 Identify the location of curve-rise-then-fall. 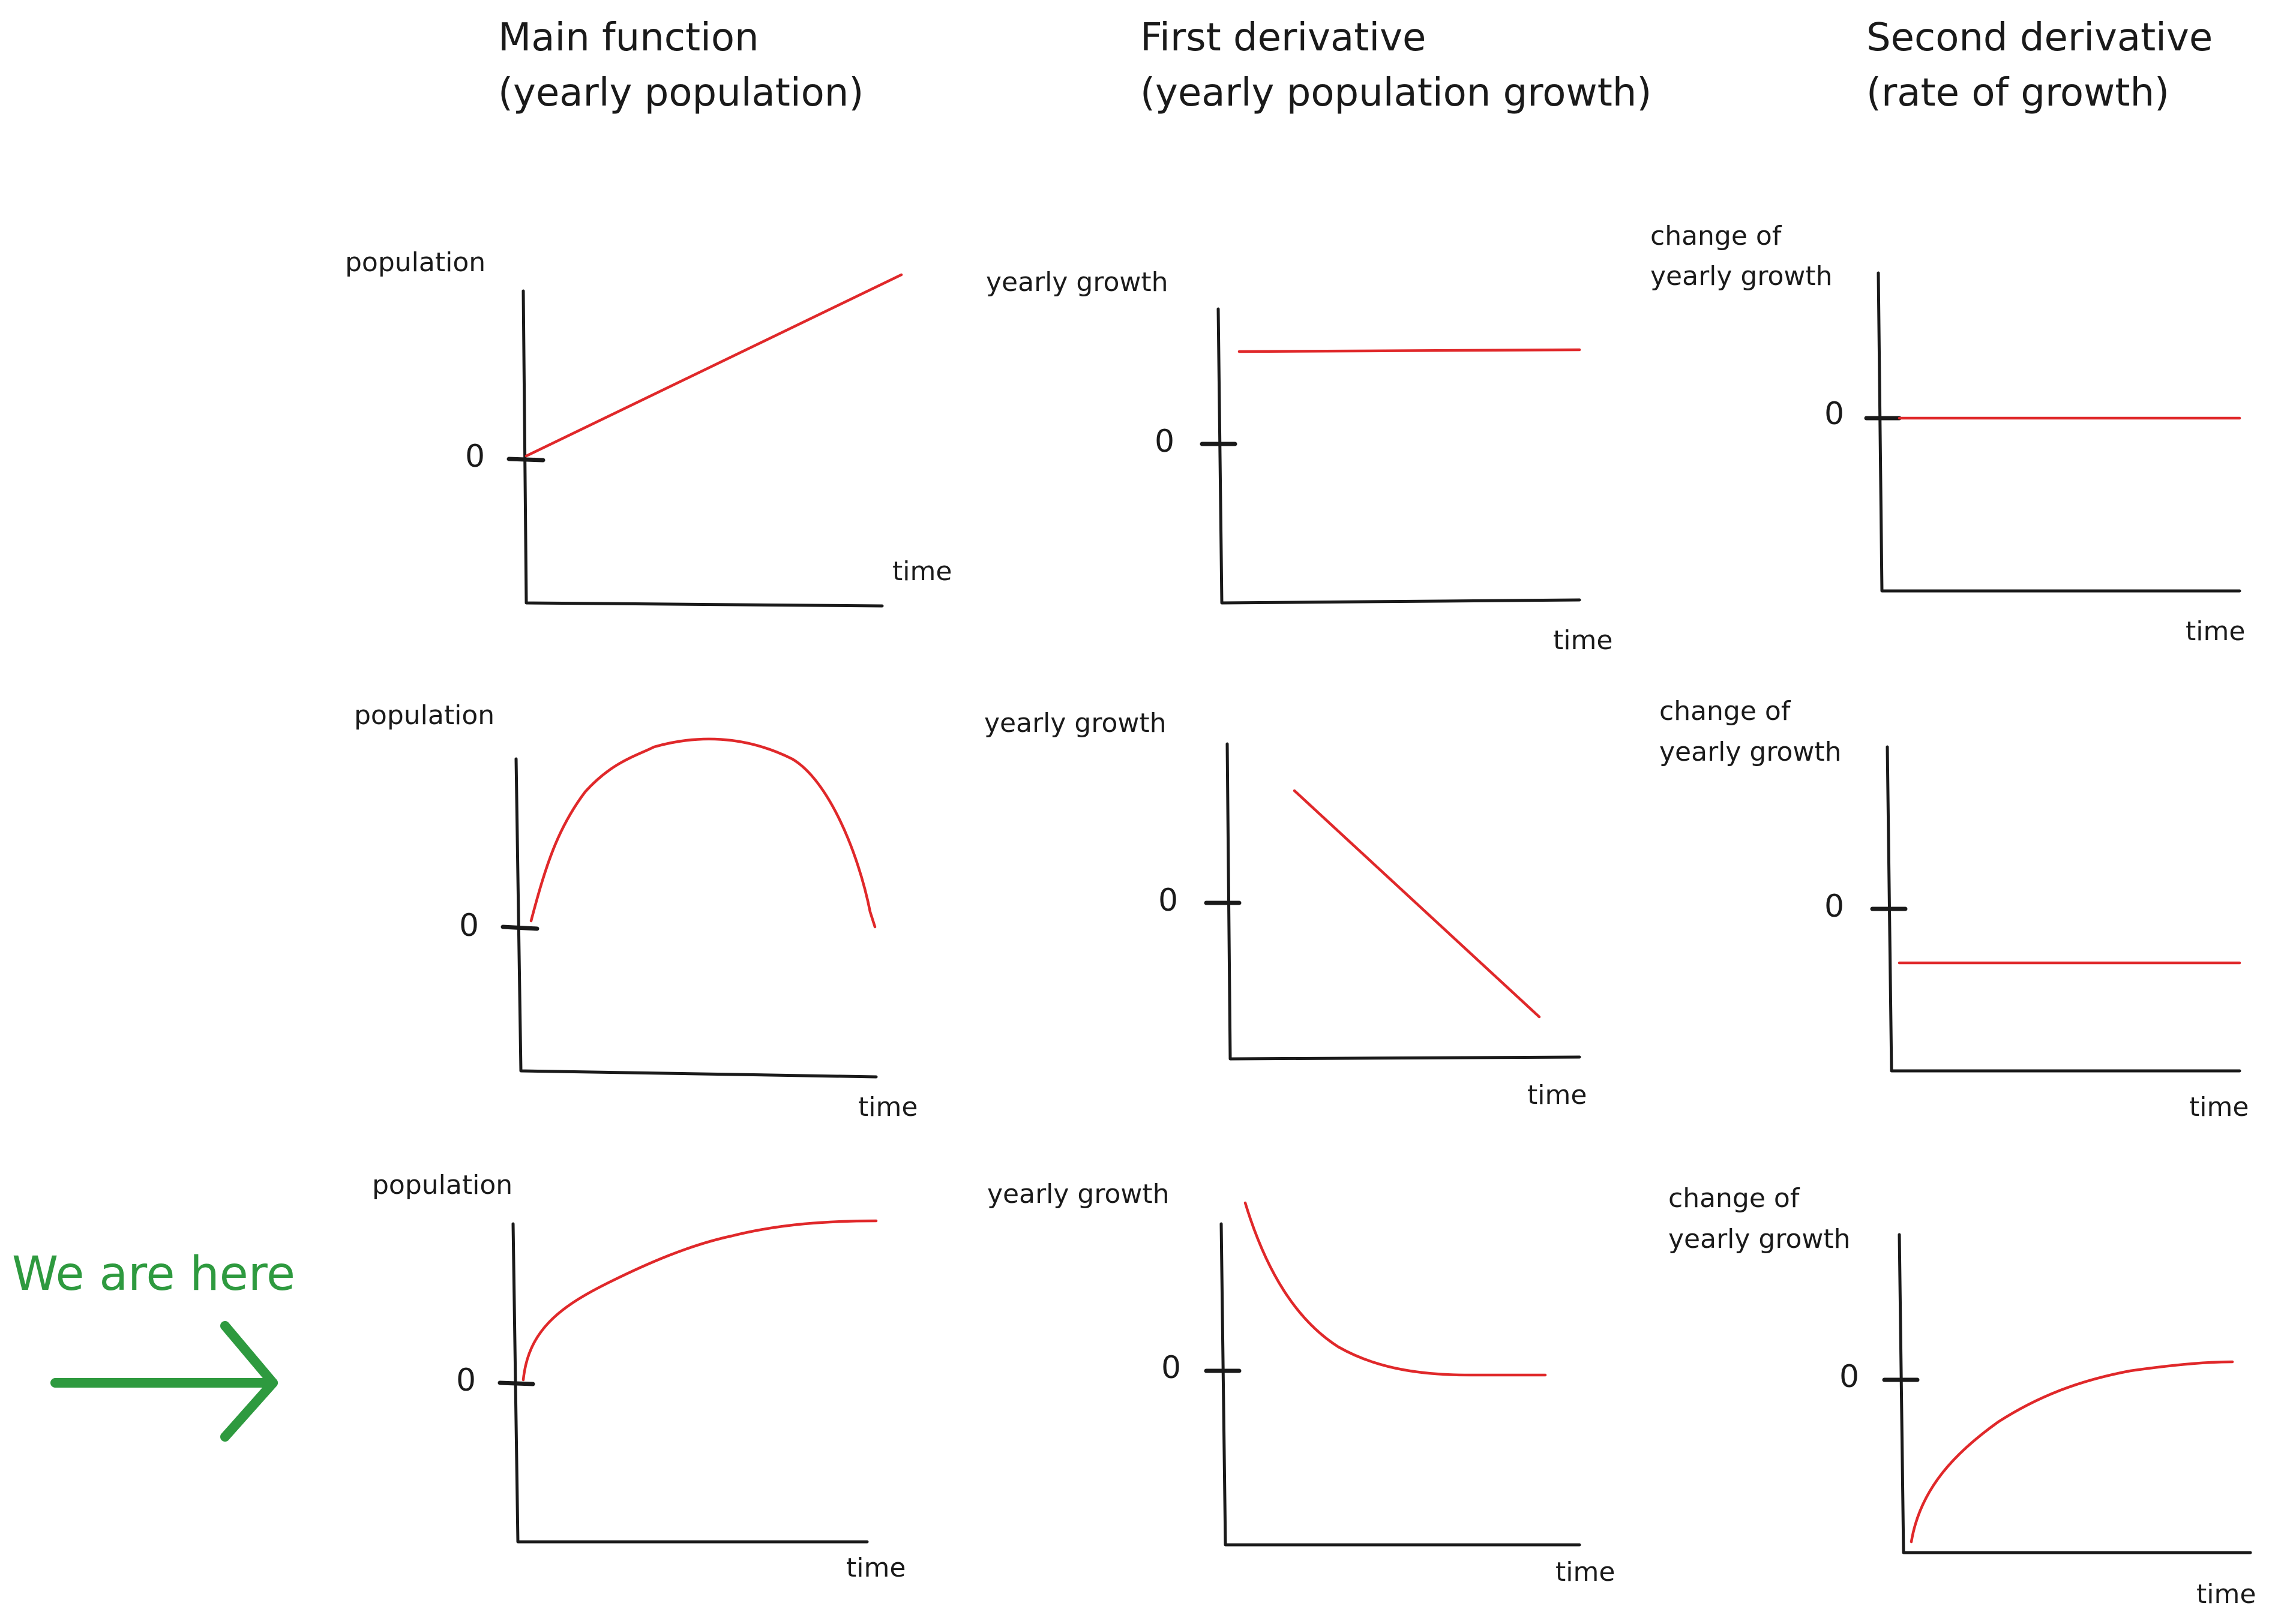
(703, 833).